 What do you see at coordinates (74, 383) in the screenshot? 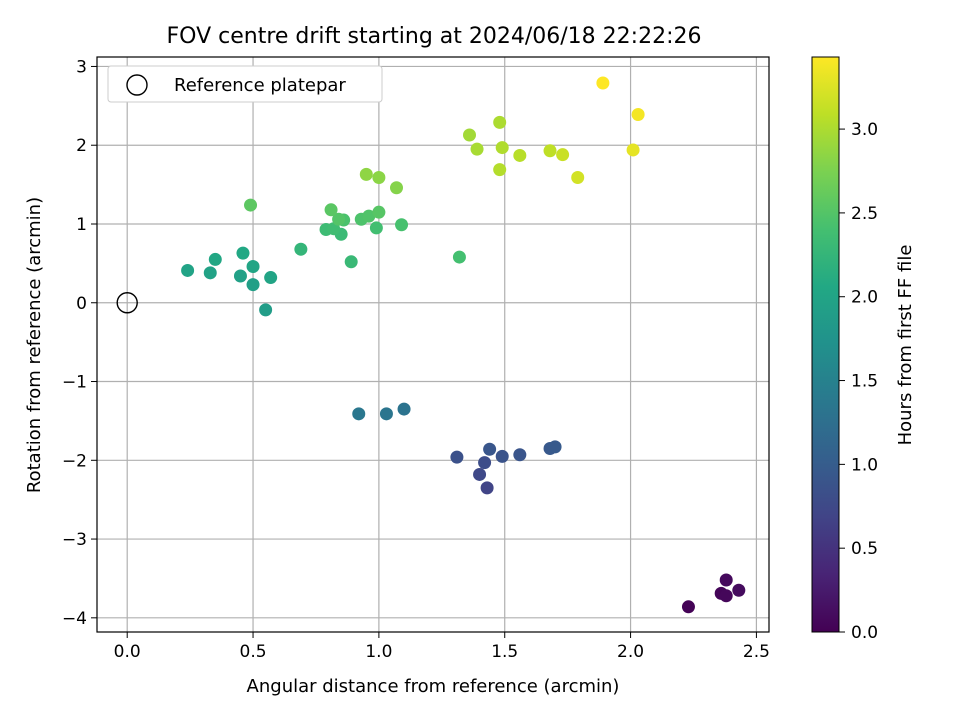
I see `y-tick-label: −1` at bounding box center [74, 383].